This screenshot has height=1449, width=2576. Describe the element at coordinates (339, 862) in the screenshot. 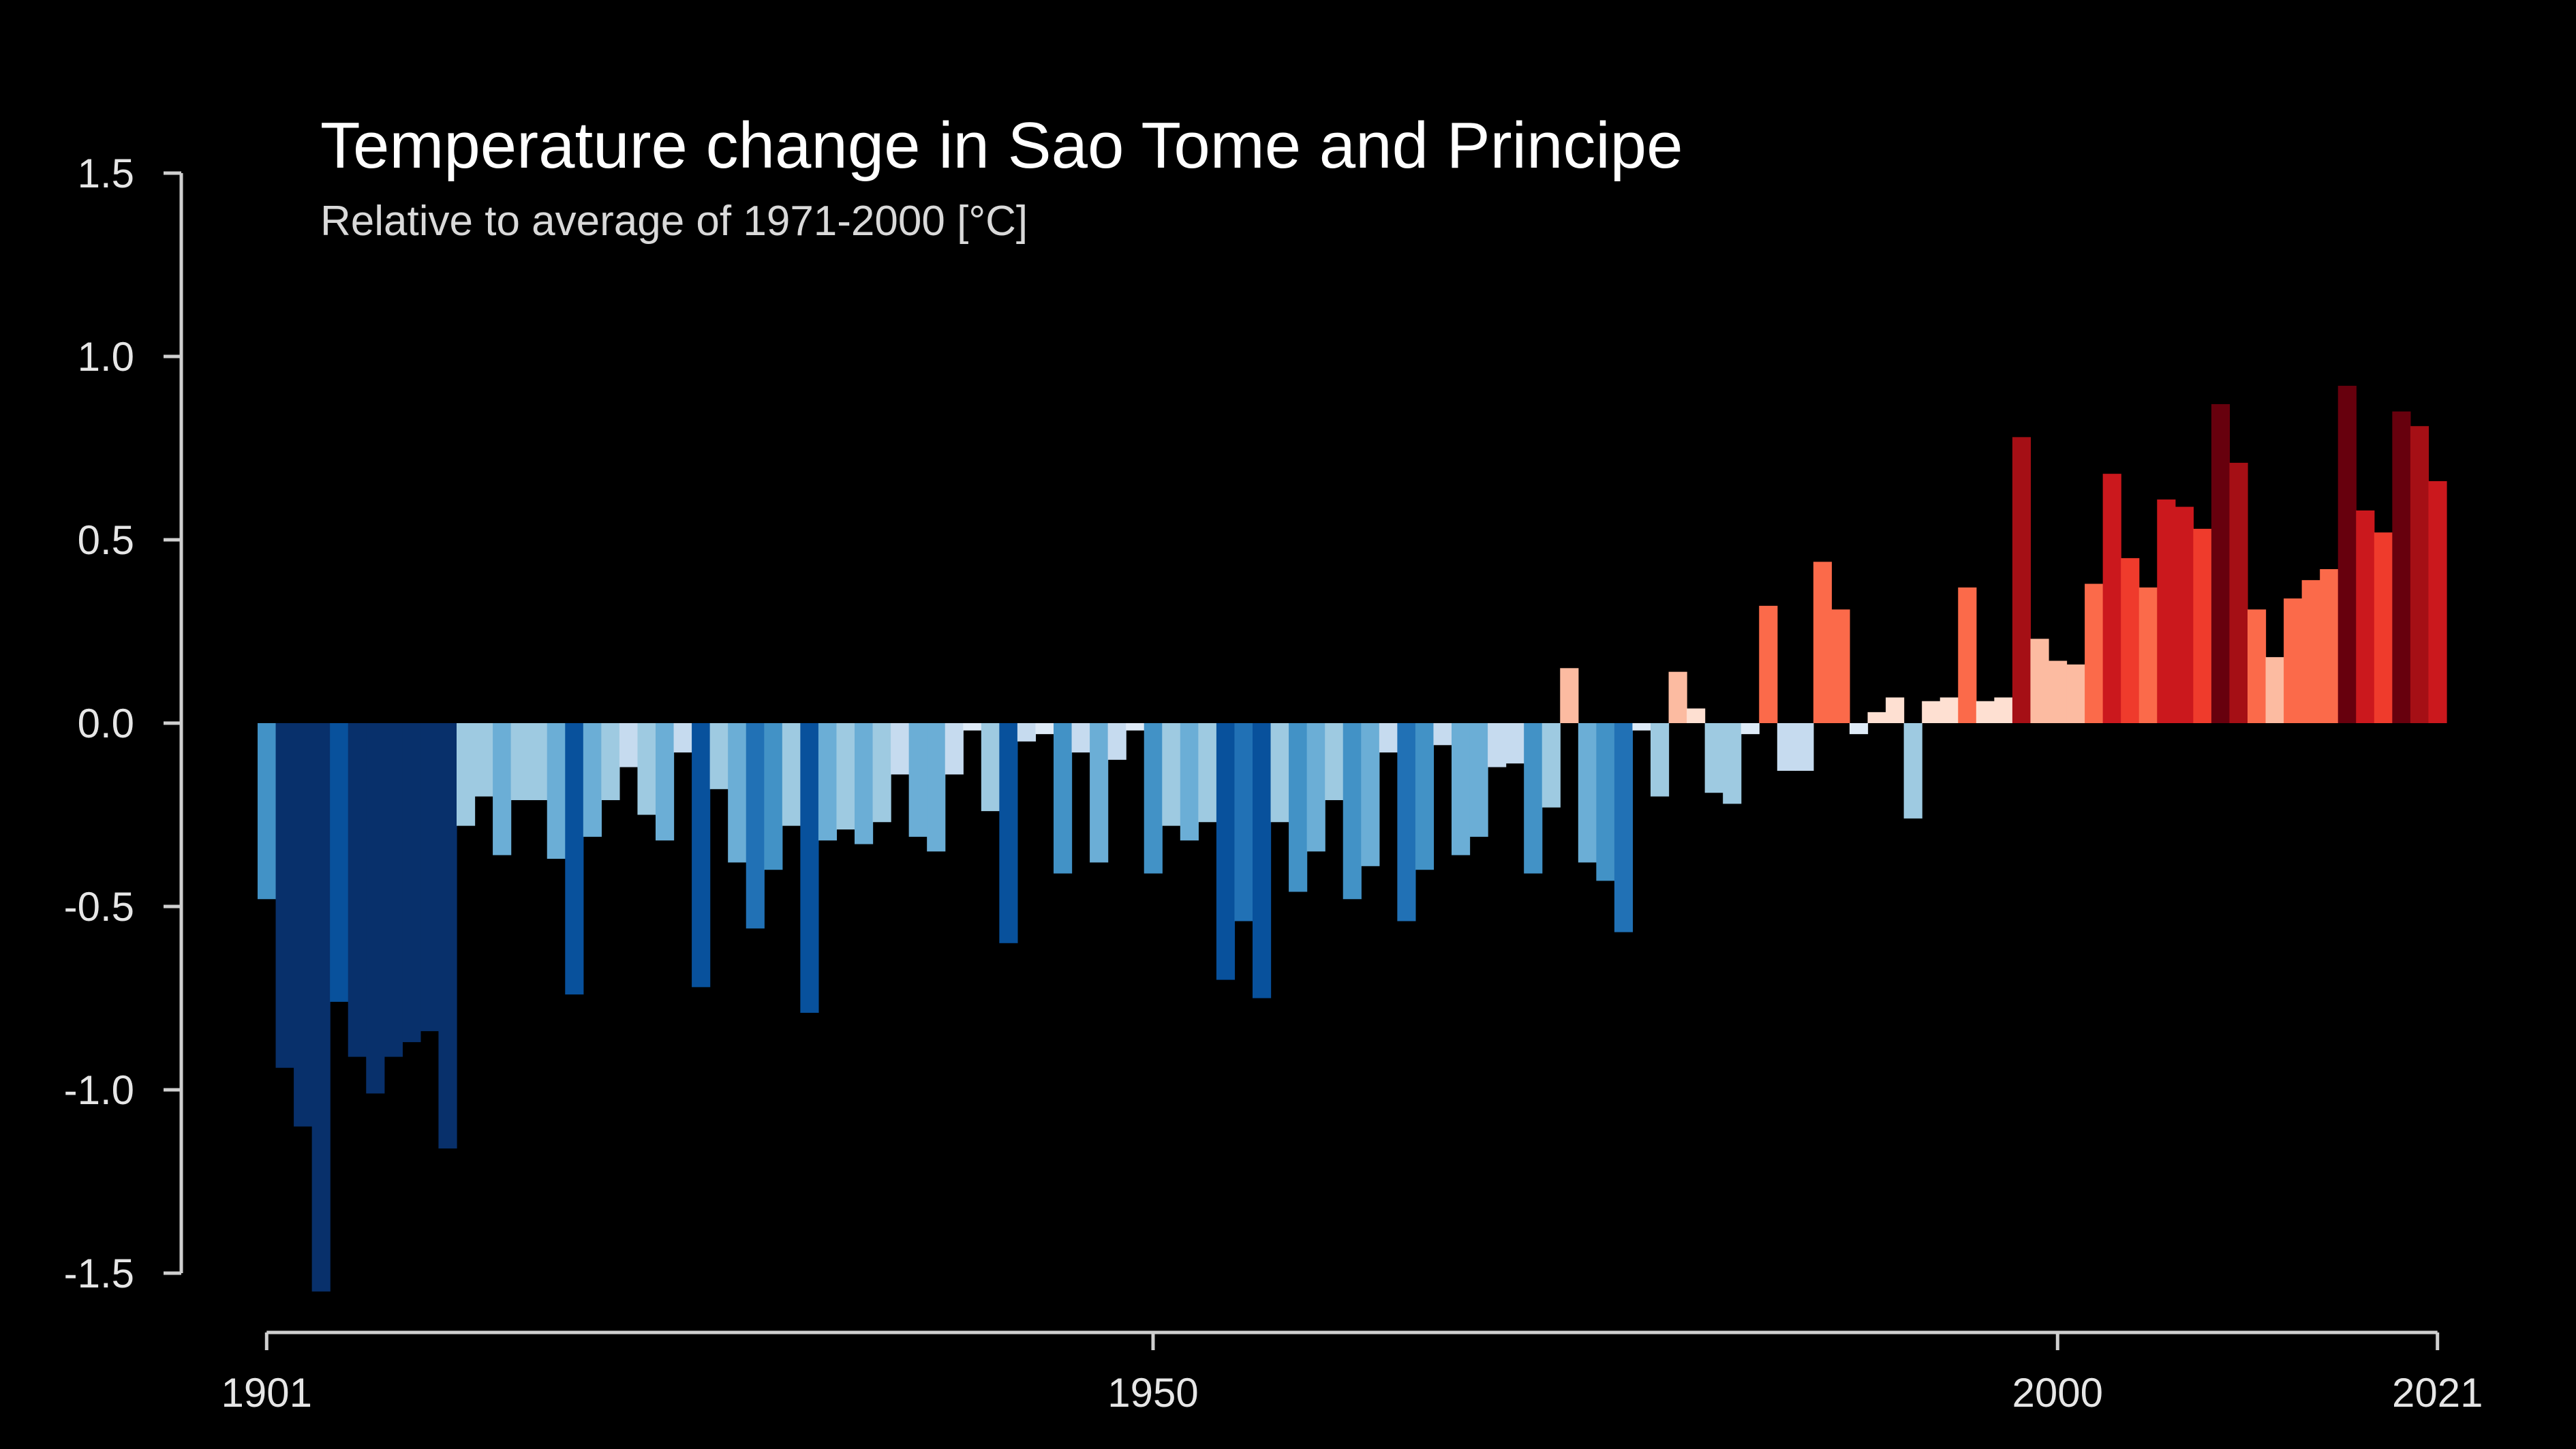

I see `bar-1905` at that location.